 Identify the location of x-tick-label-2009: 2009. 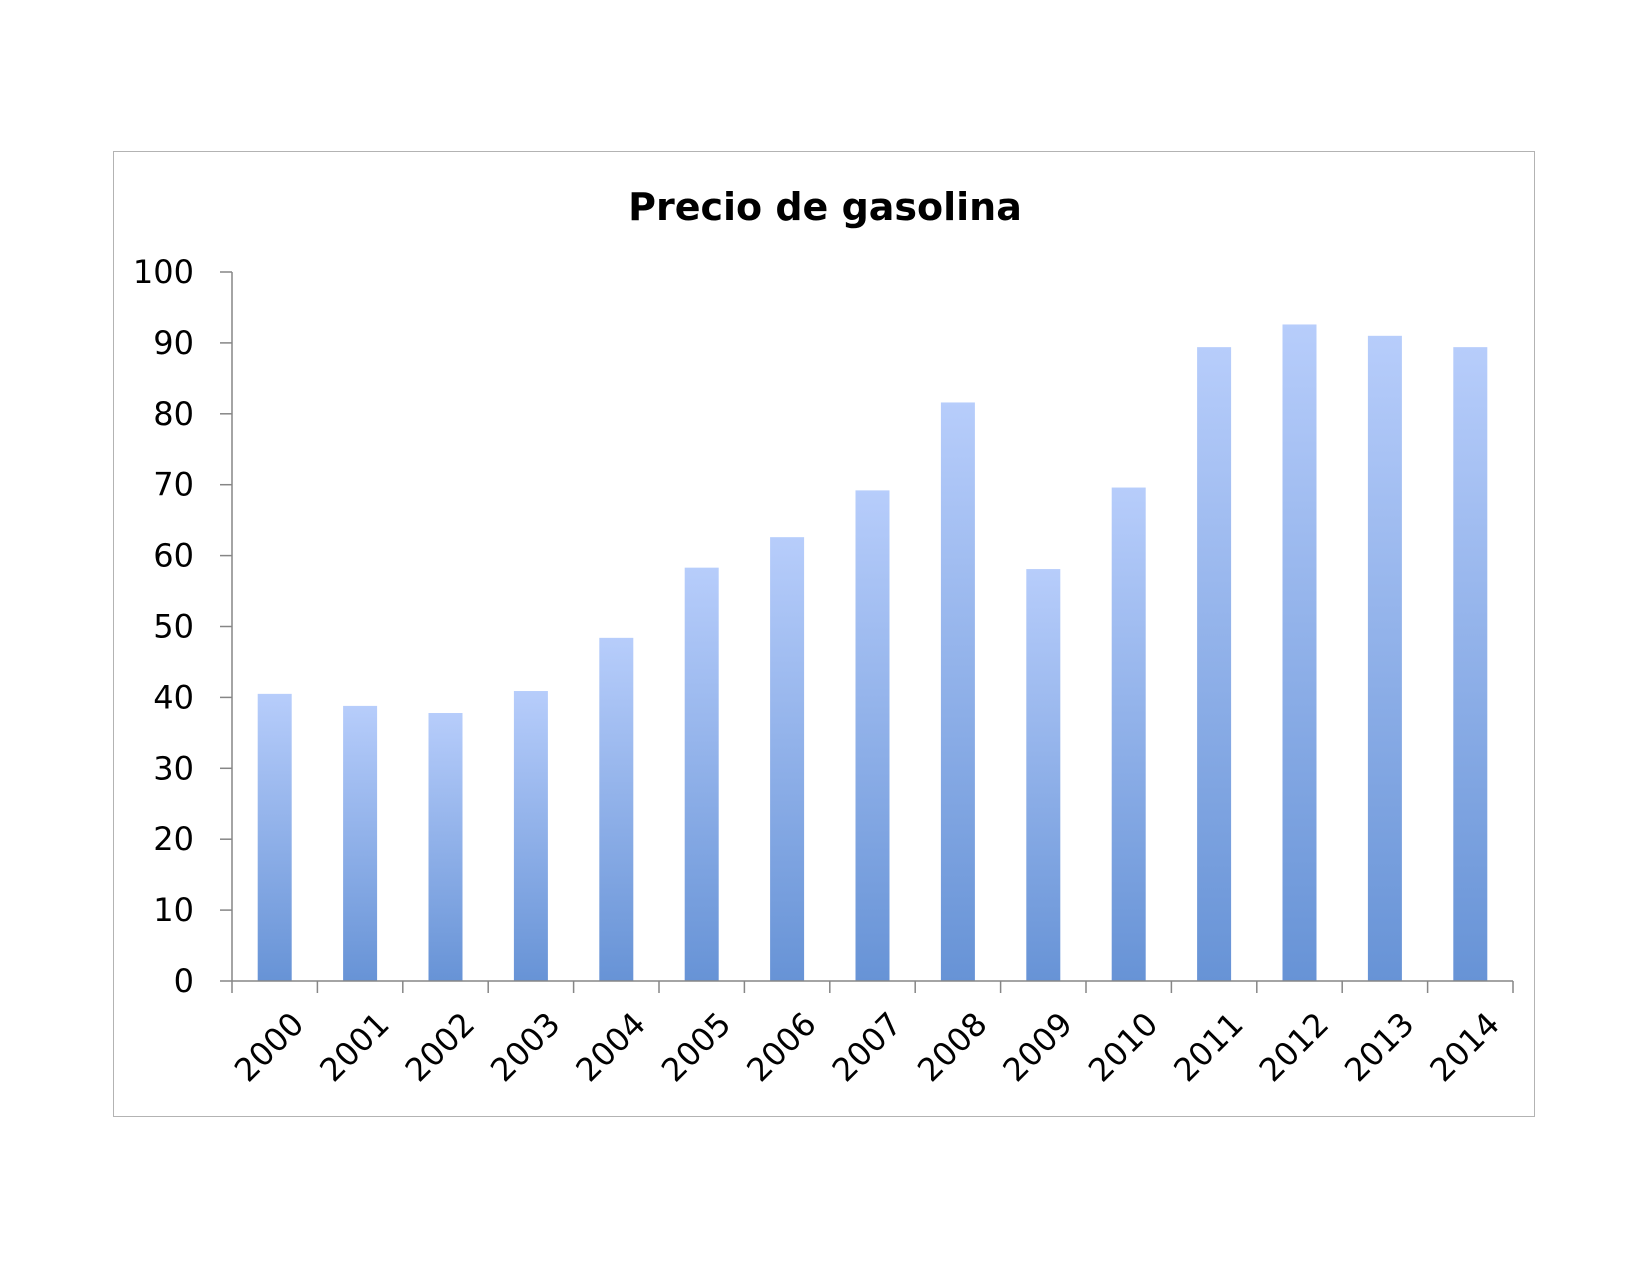
(1037, 1047).